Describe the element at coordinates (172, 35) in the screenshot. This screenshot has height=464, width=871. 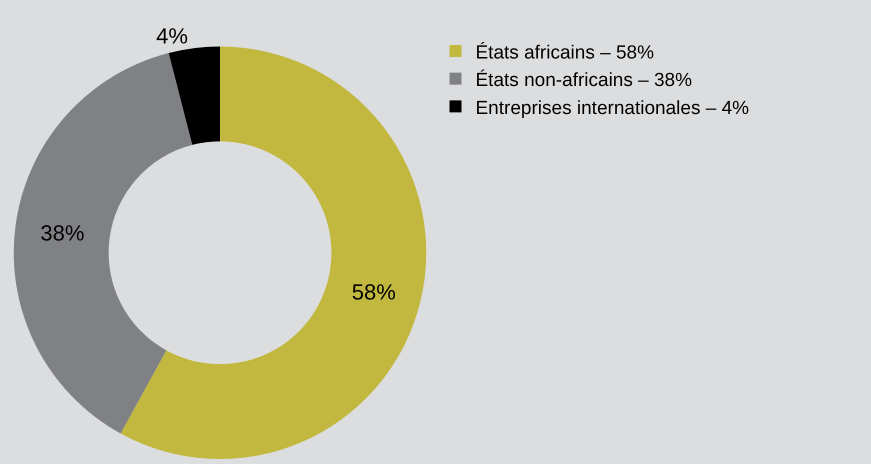
I see `data-label: 4%` at that location.